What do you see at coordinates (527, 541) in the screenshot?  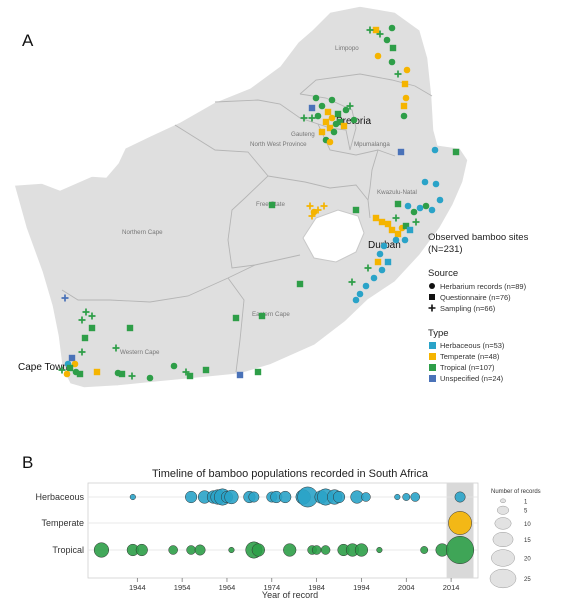 I see `size-legend-value: 15` at bounding box center [527, 541].